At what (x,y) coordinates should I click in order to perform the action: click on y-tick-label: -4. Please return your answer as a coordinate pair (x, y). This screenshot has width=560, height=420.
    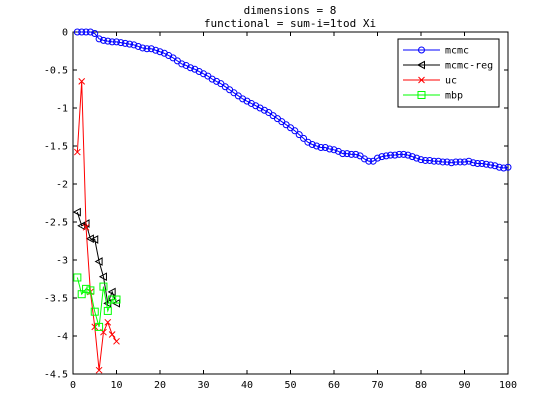
    Looking at the image, I should click on (62, 337).